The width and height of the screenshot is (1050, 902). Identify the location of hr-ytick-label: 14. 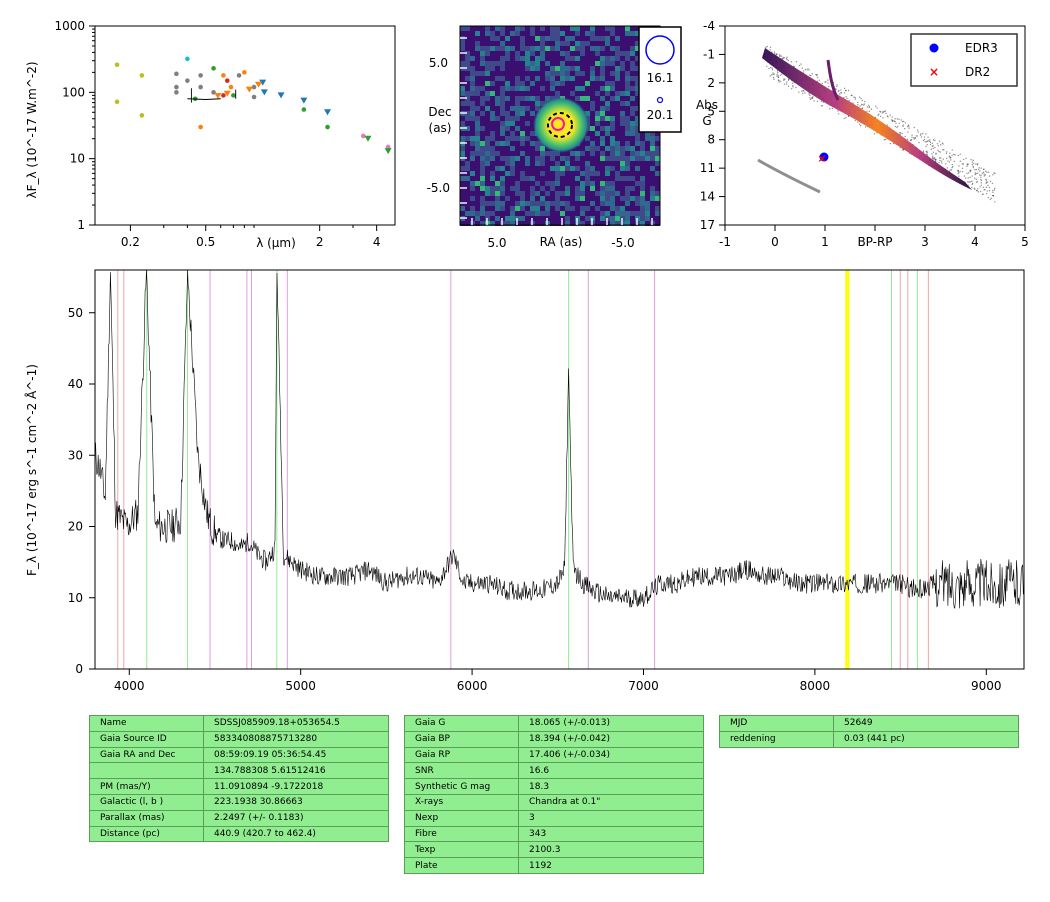
(707, 197).